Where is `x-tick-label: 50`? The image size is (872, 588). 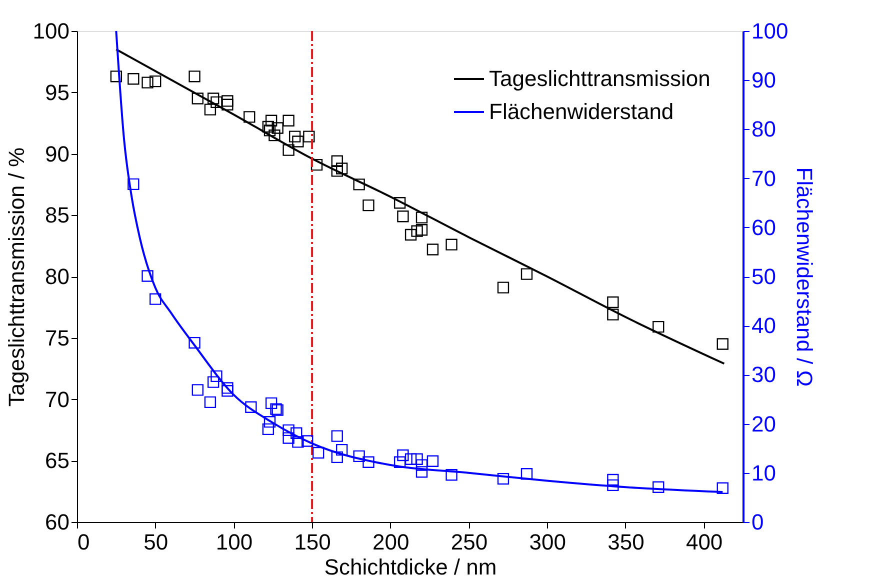
x-tick-label: 50 is located at coordinates (156, 542).